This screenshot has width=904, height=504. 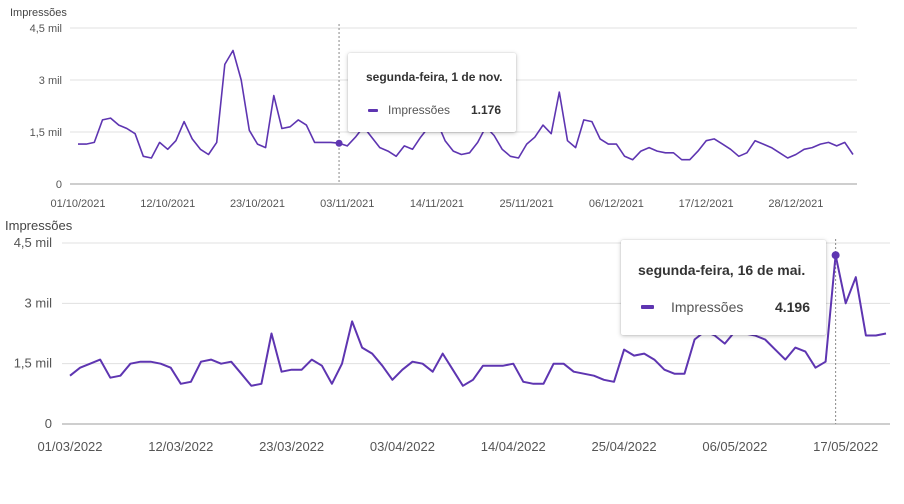 What do you see at coordinates (402, 446) in the screenshot?
I see `x-tick-label: 03/04/2022` at bounding box center [402, 446].